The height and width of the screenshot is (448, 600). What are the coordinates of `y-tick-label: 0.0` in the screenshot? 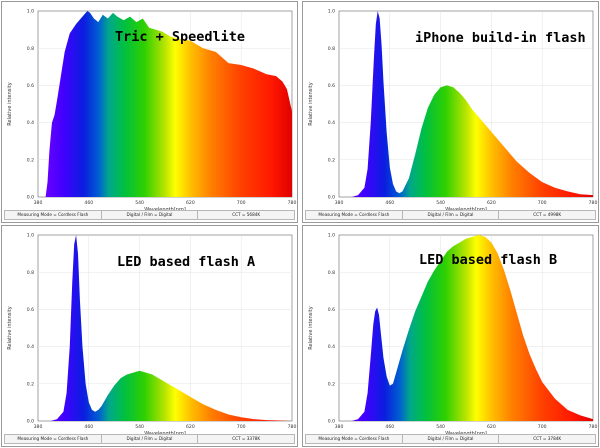 It's located at (30, 198).